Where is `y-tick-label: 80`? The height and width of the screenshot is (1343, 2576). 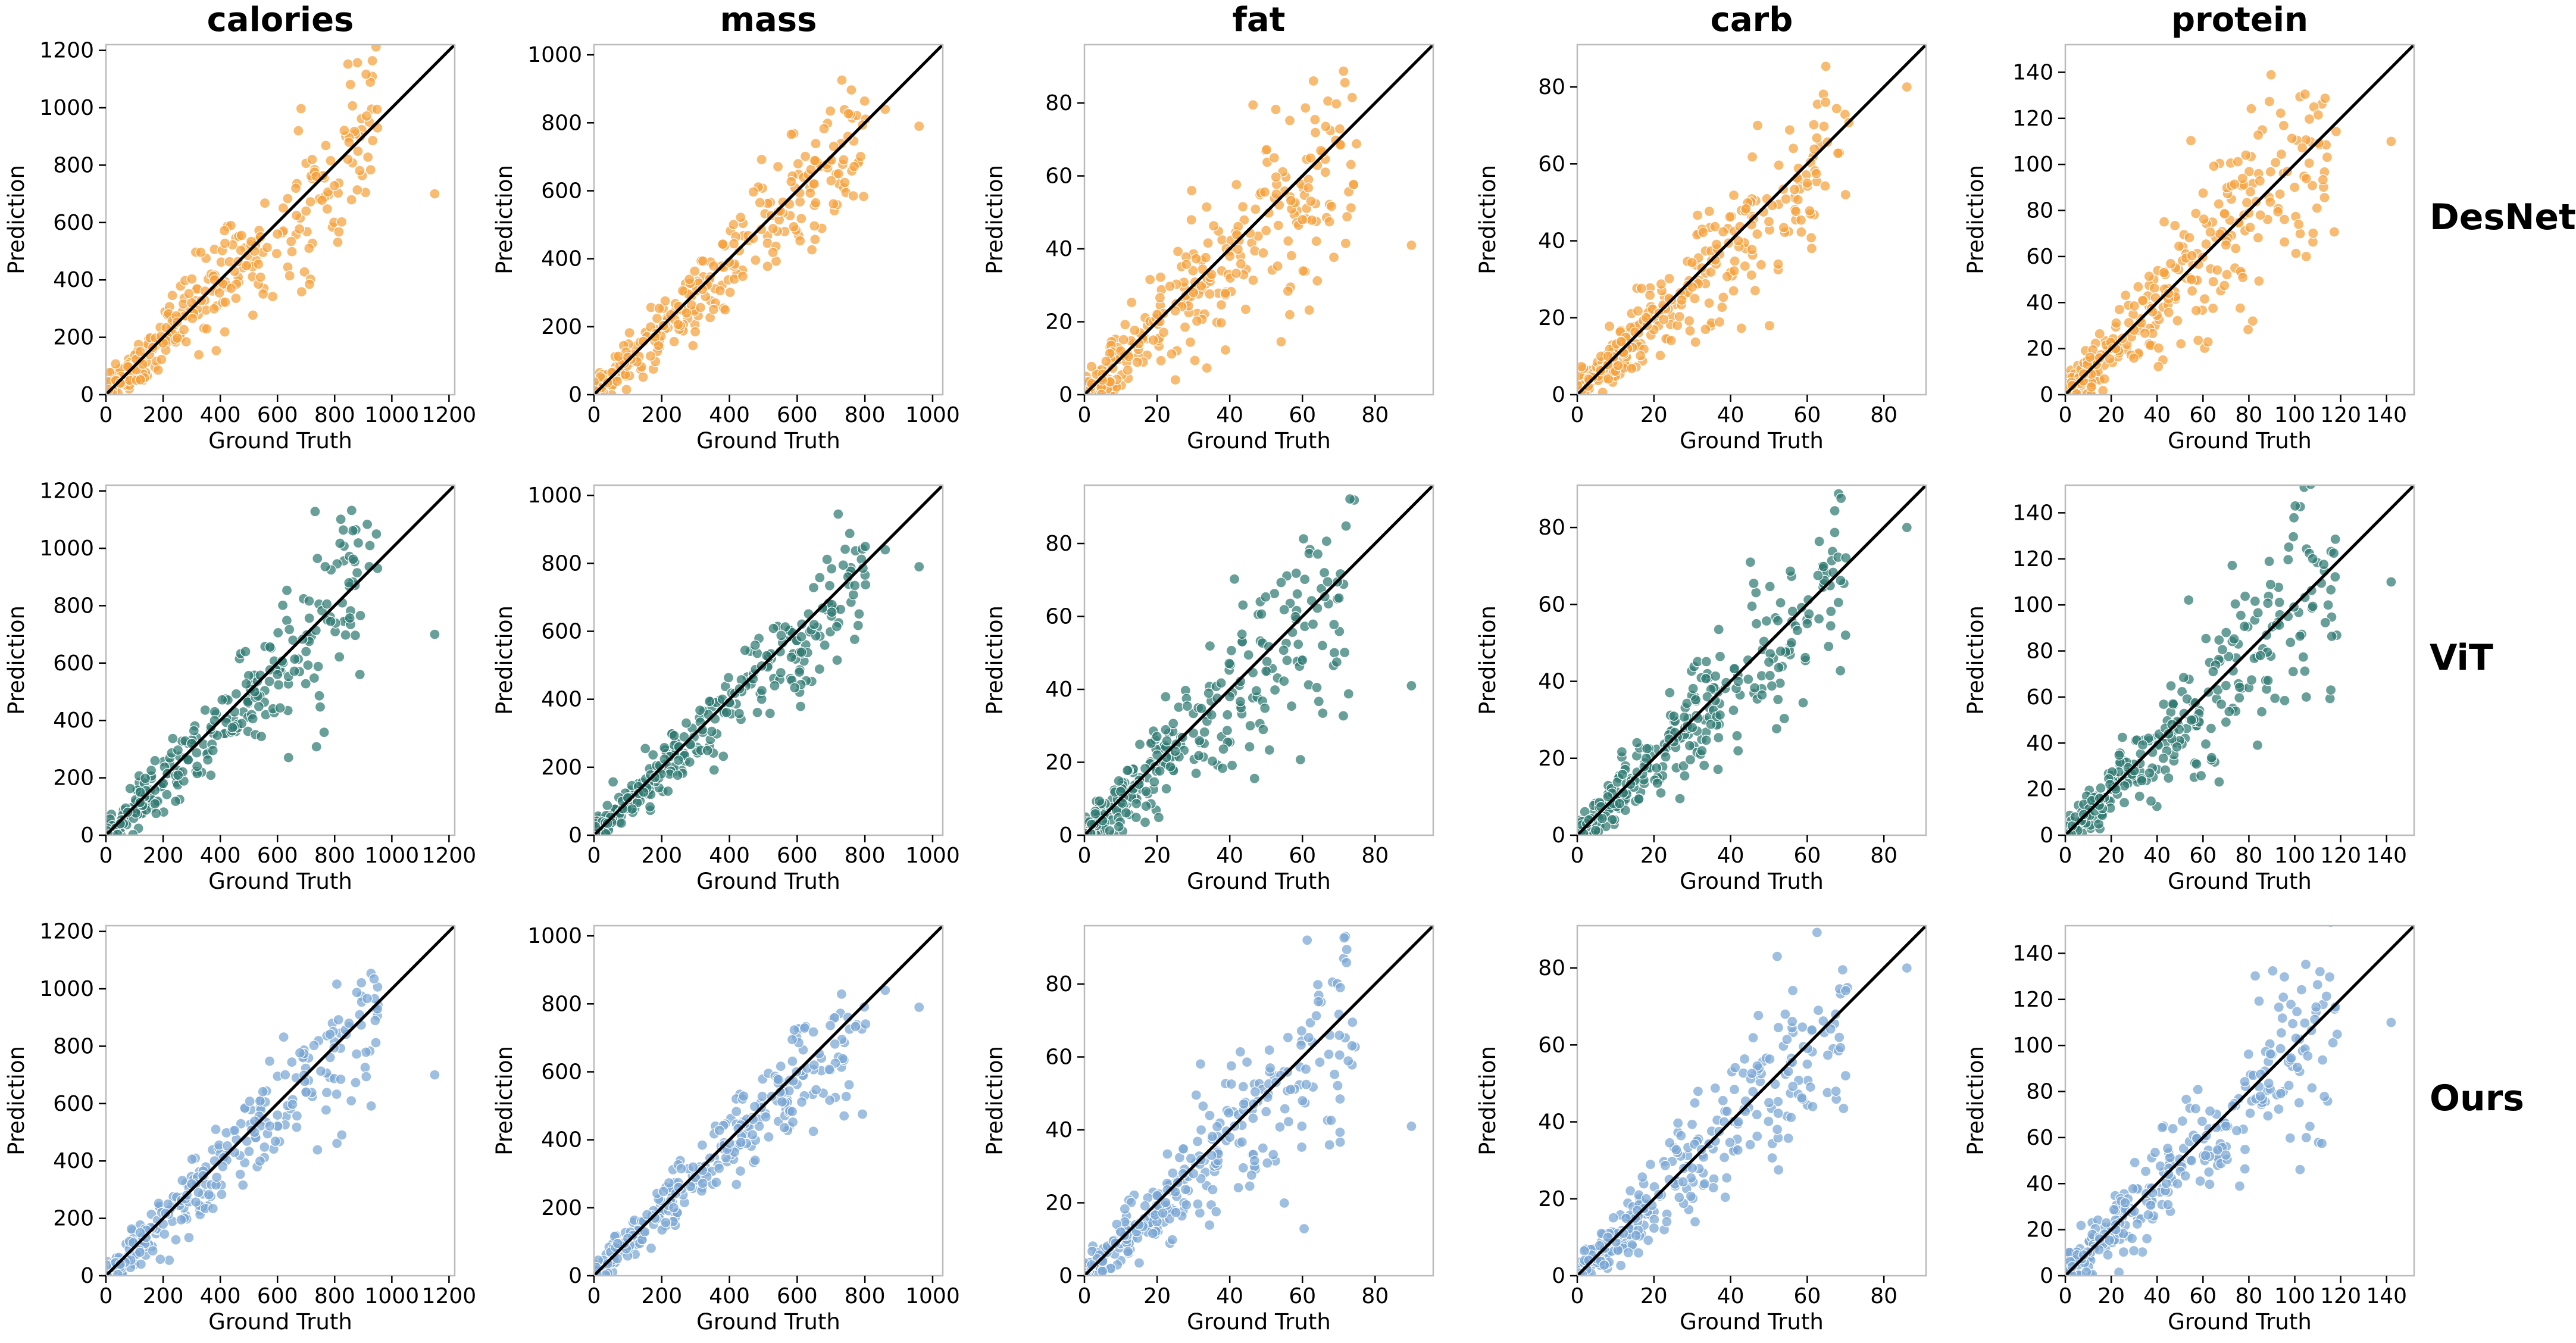 y-tick-label: 80 is located at coordinates (1059, 103).